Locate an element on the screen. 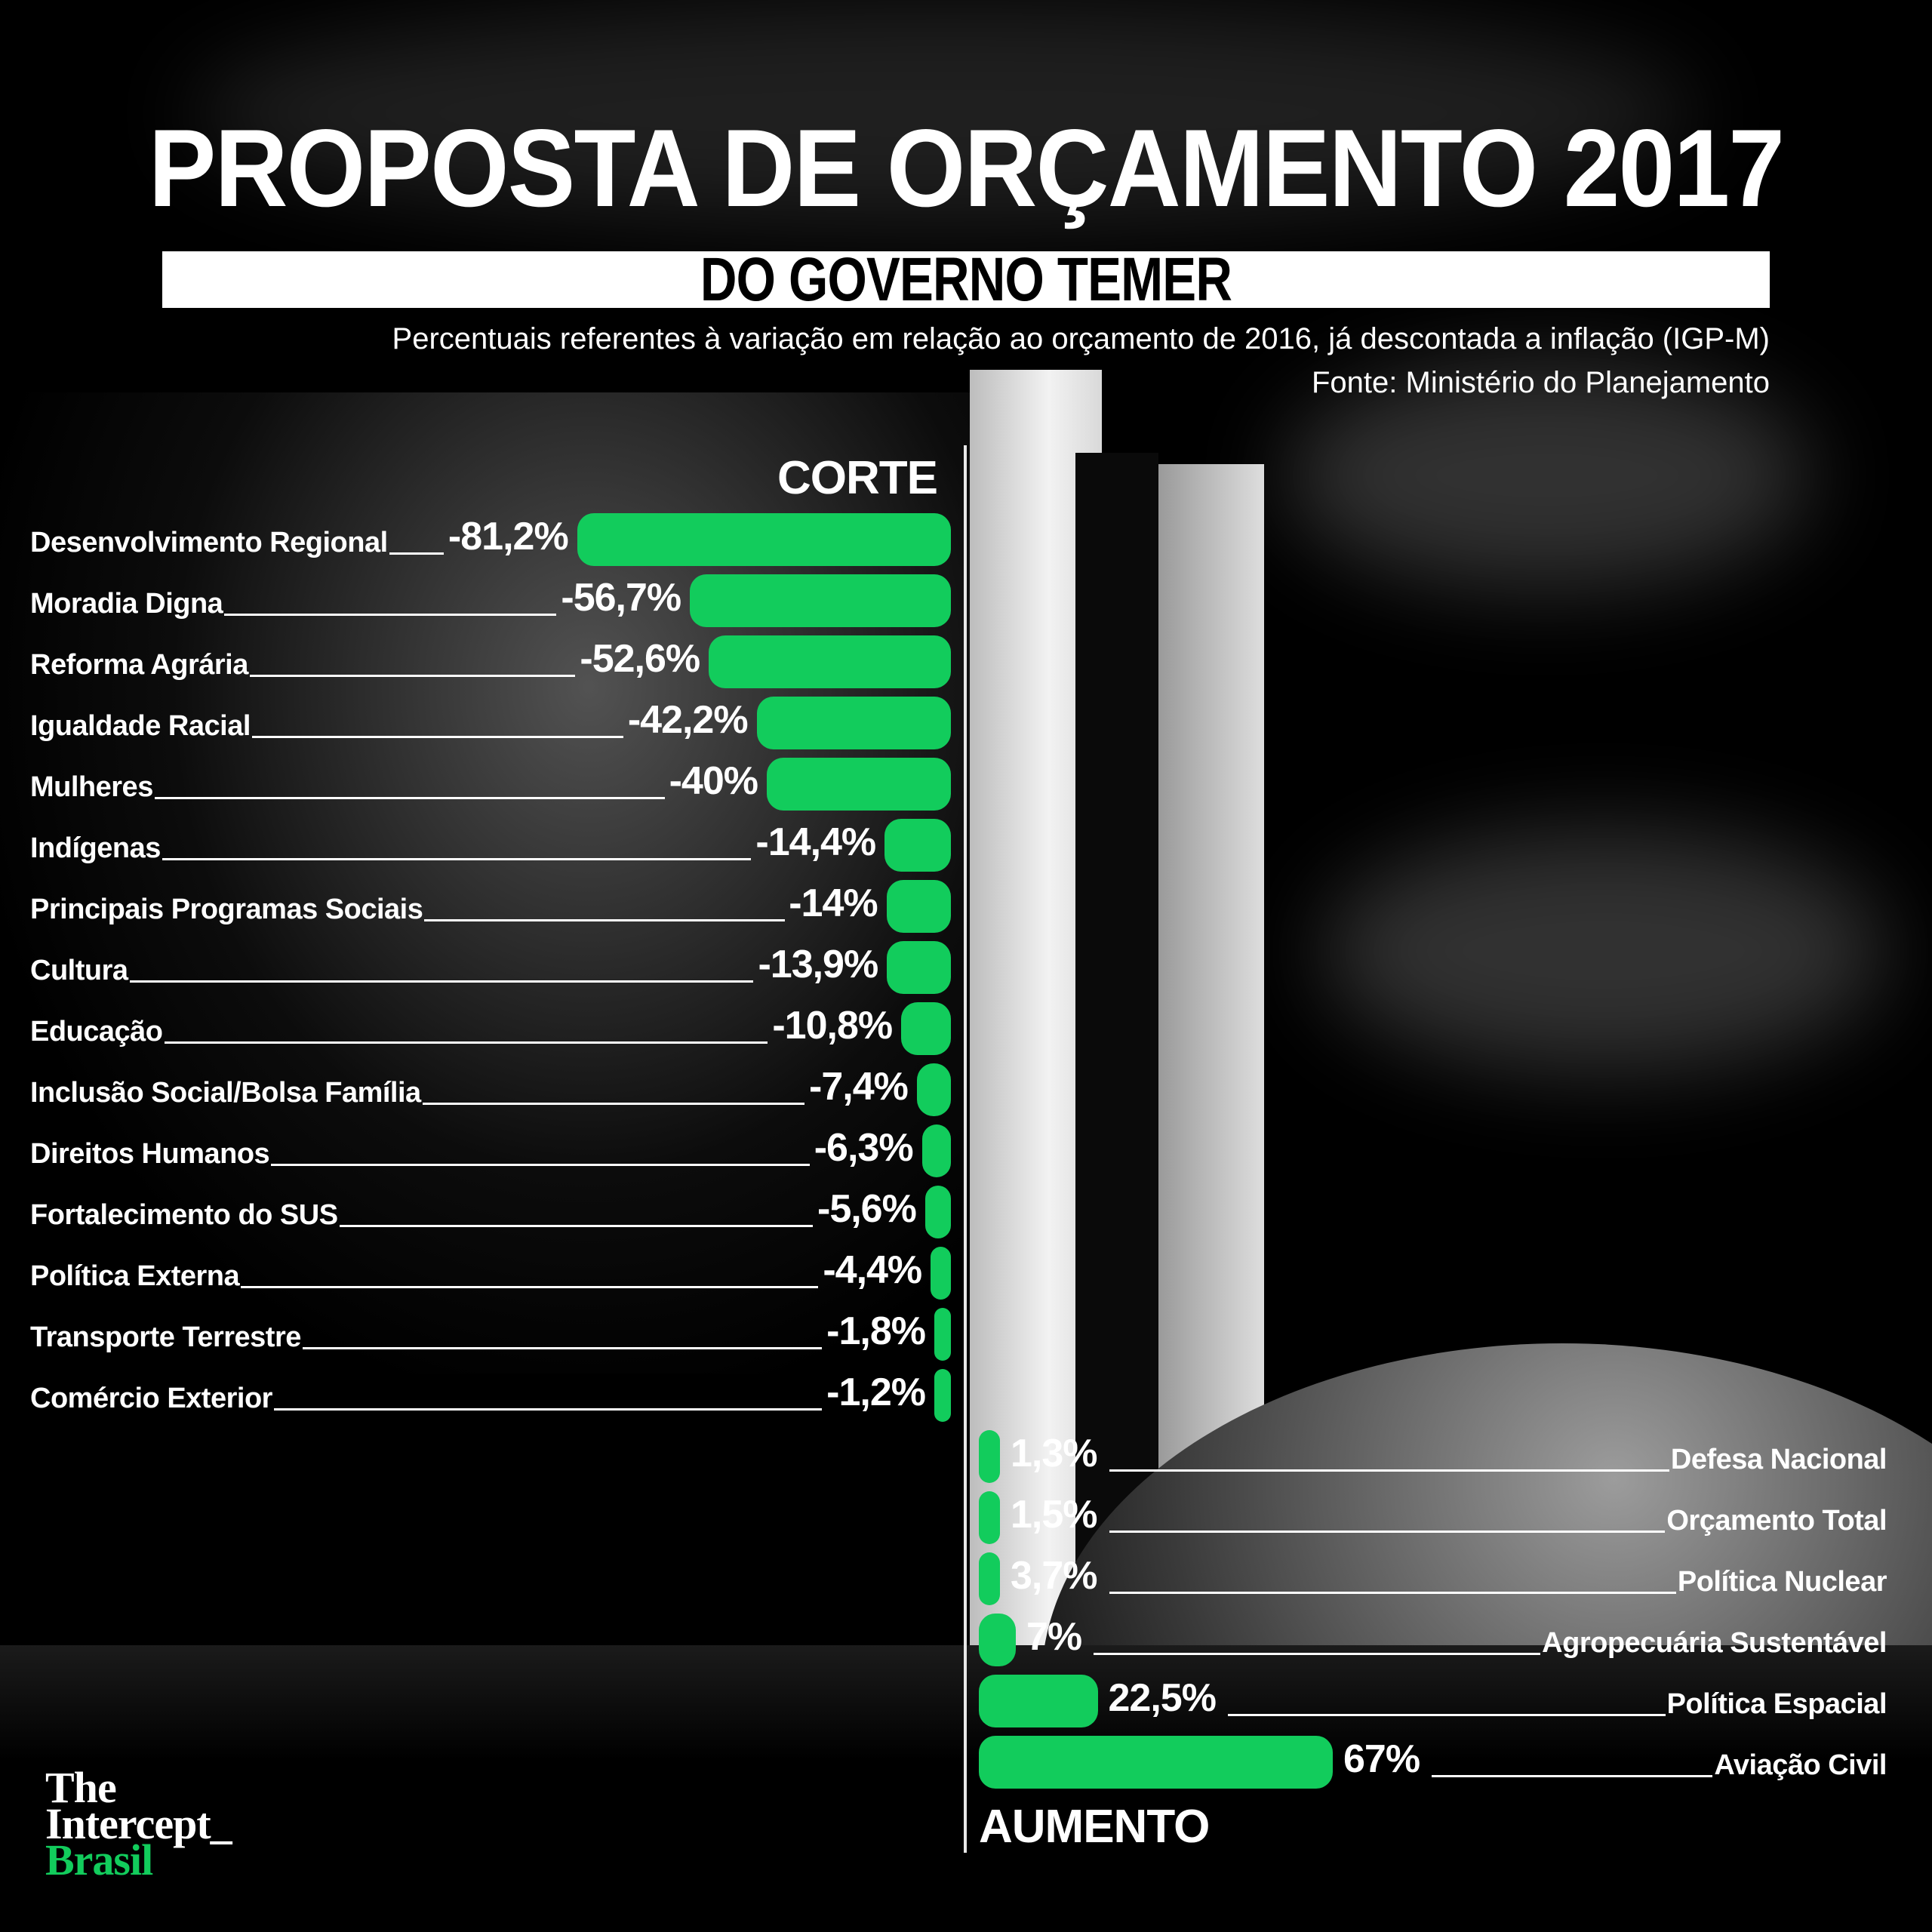  cut-value: -14,4% is located at coordinates (815, 842).